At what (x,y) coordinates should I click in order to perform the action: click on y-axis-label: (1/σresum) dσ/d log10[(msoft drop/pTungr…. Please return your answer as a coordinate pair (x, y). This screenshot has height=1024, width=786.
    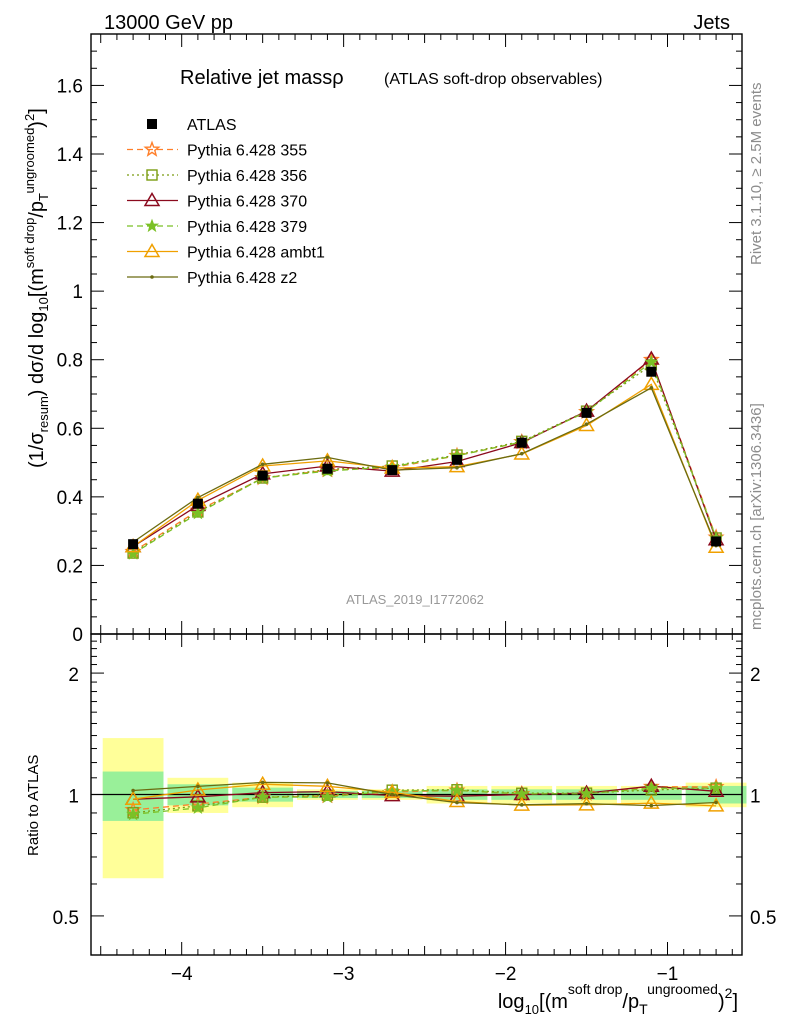
    Looking at the image, I should click on (36, 288).